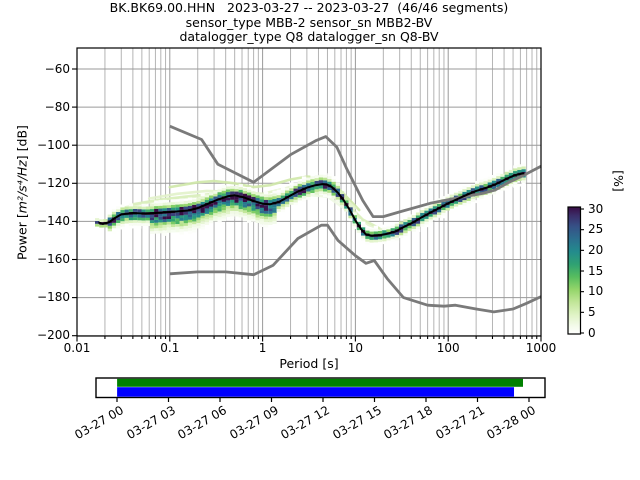  What do you see at coordinates (77, 348) in the screenshot?
I see `x-tick-label: 0.01` at bounding box center [77, 348].